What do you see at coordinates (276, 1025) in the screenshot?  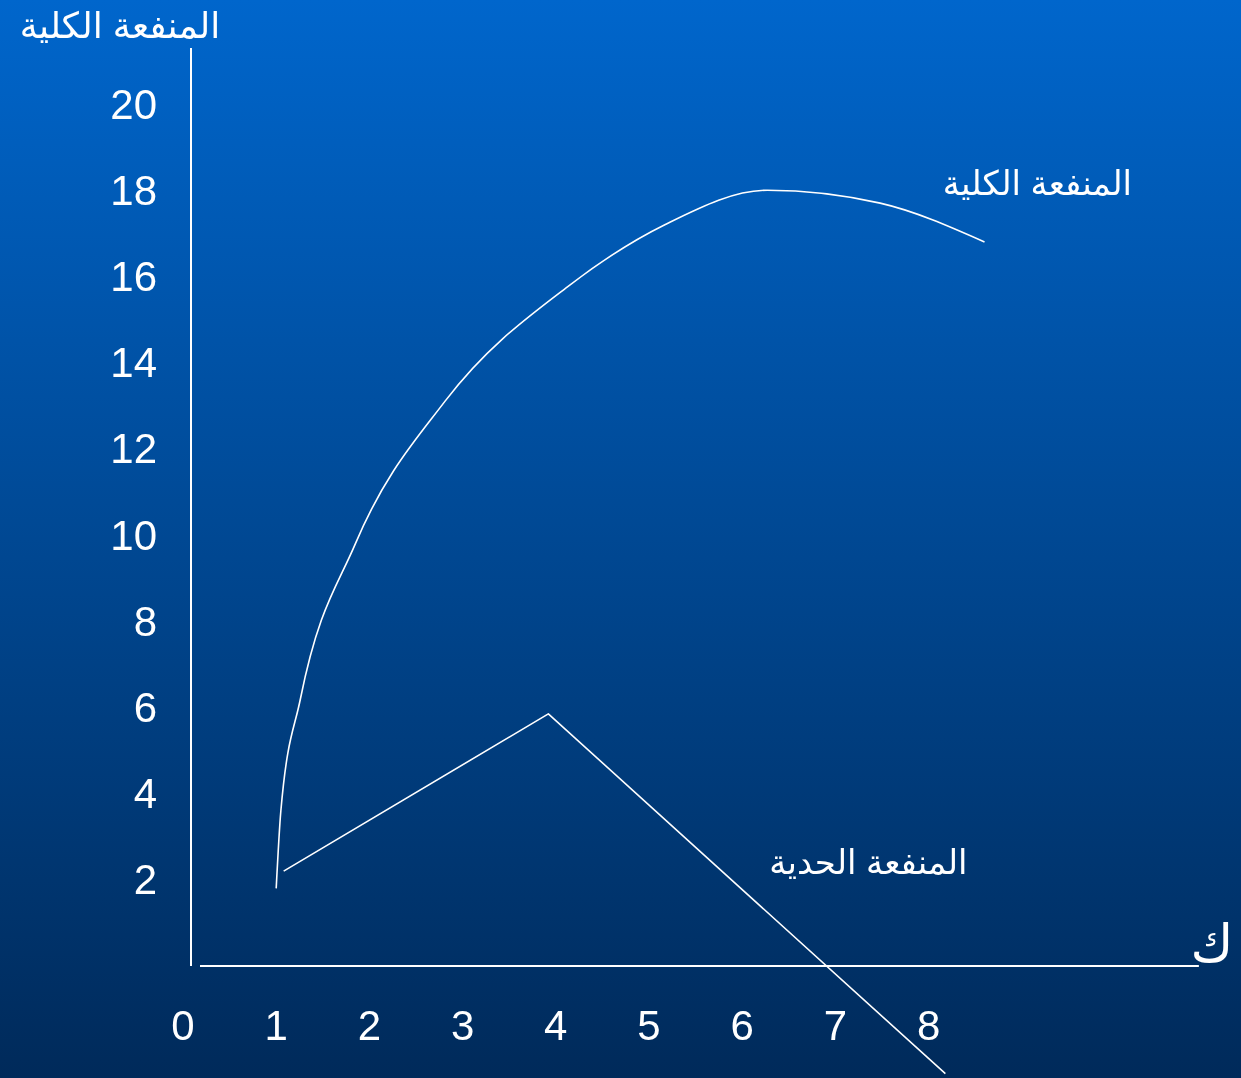 I see `x-tick-label: 1` at bounding box center [276, 1025].